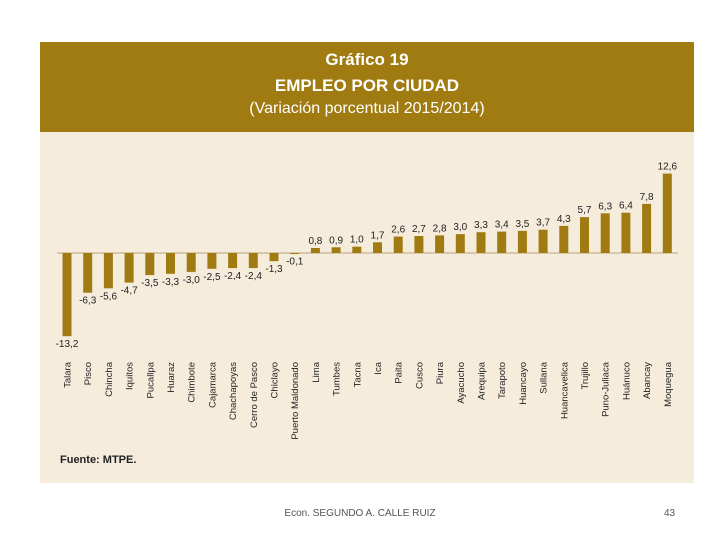 The height and width of the screenshot is (540, 720). I want to click on category-label-8: Chachapoyas, so click(233, 391).